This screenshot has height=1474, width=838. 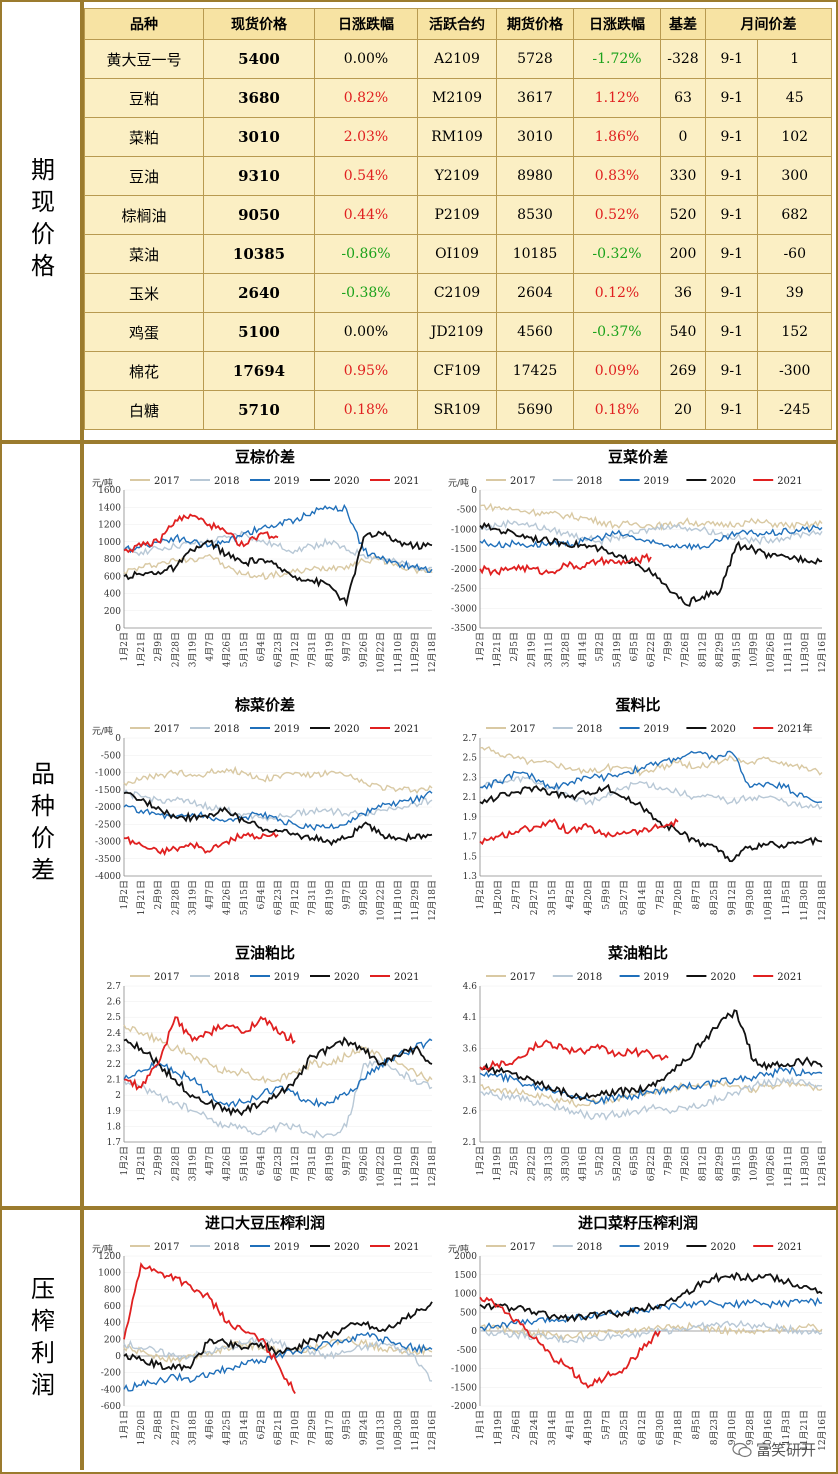 What do you see at coordinates (144, 176) in the screenshot?
I see `cell-name: 豆油` at bounding box center [144, 176].